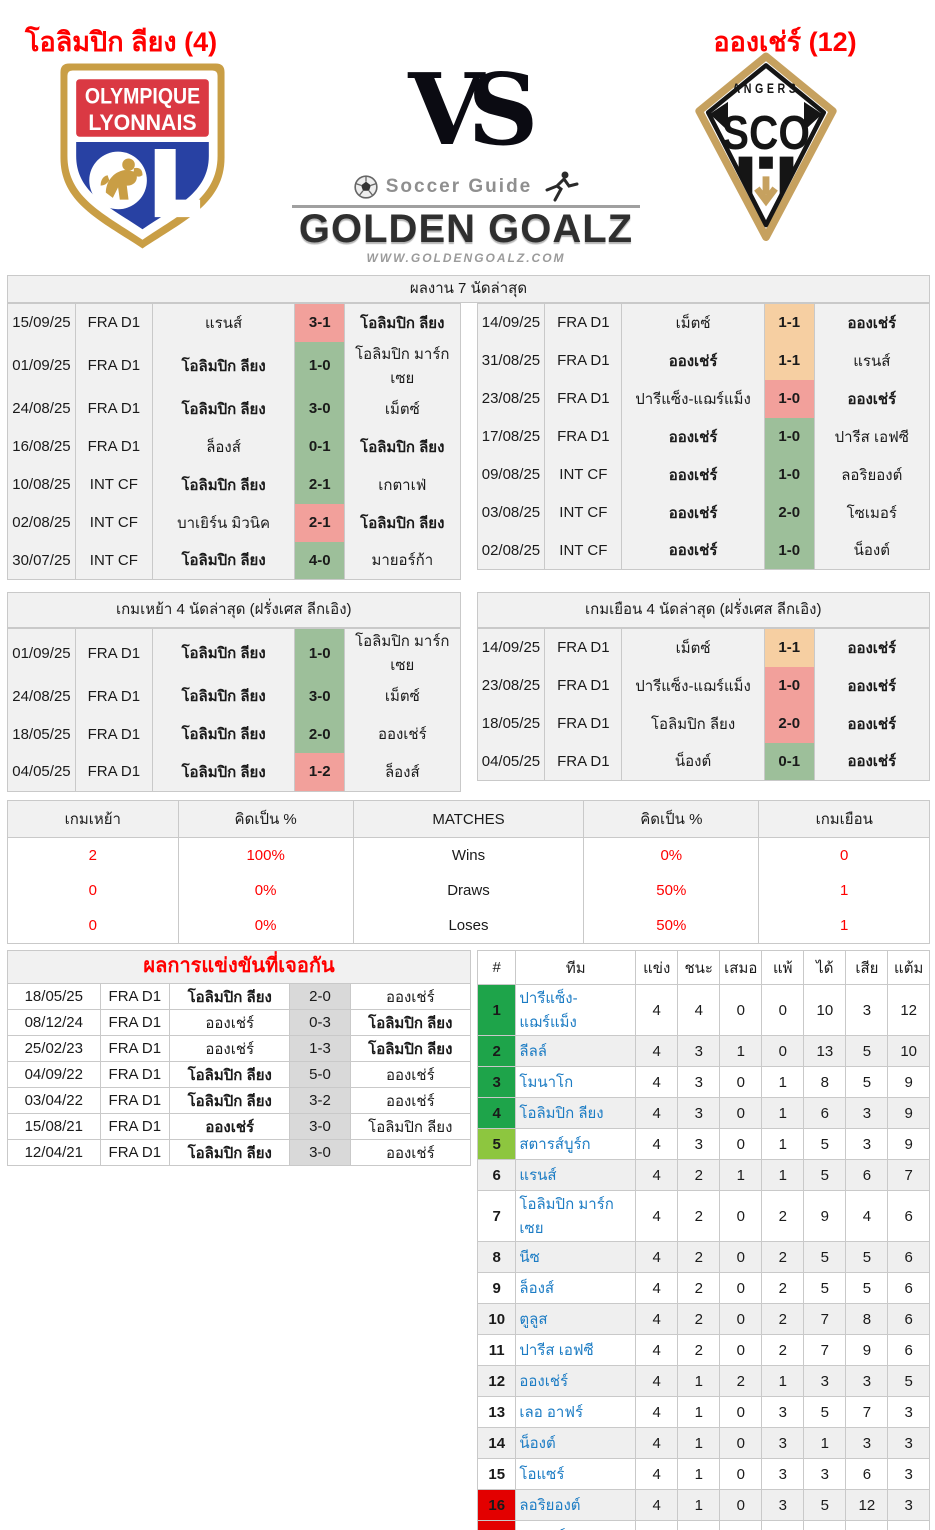  What do you see at coordinates (576, 1051) in the screenshot?
I see `team-link: ลีลล์` at bounding box center [576, 1051].